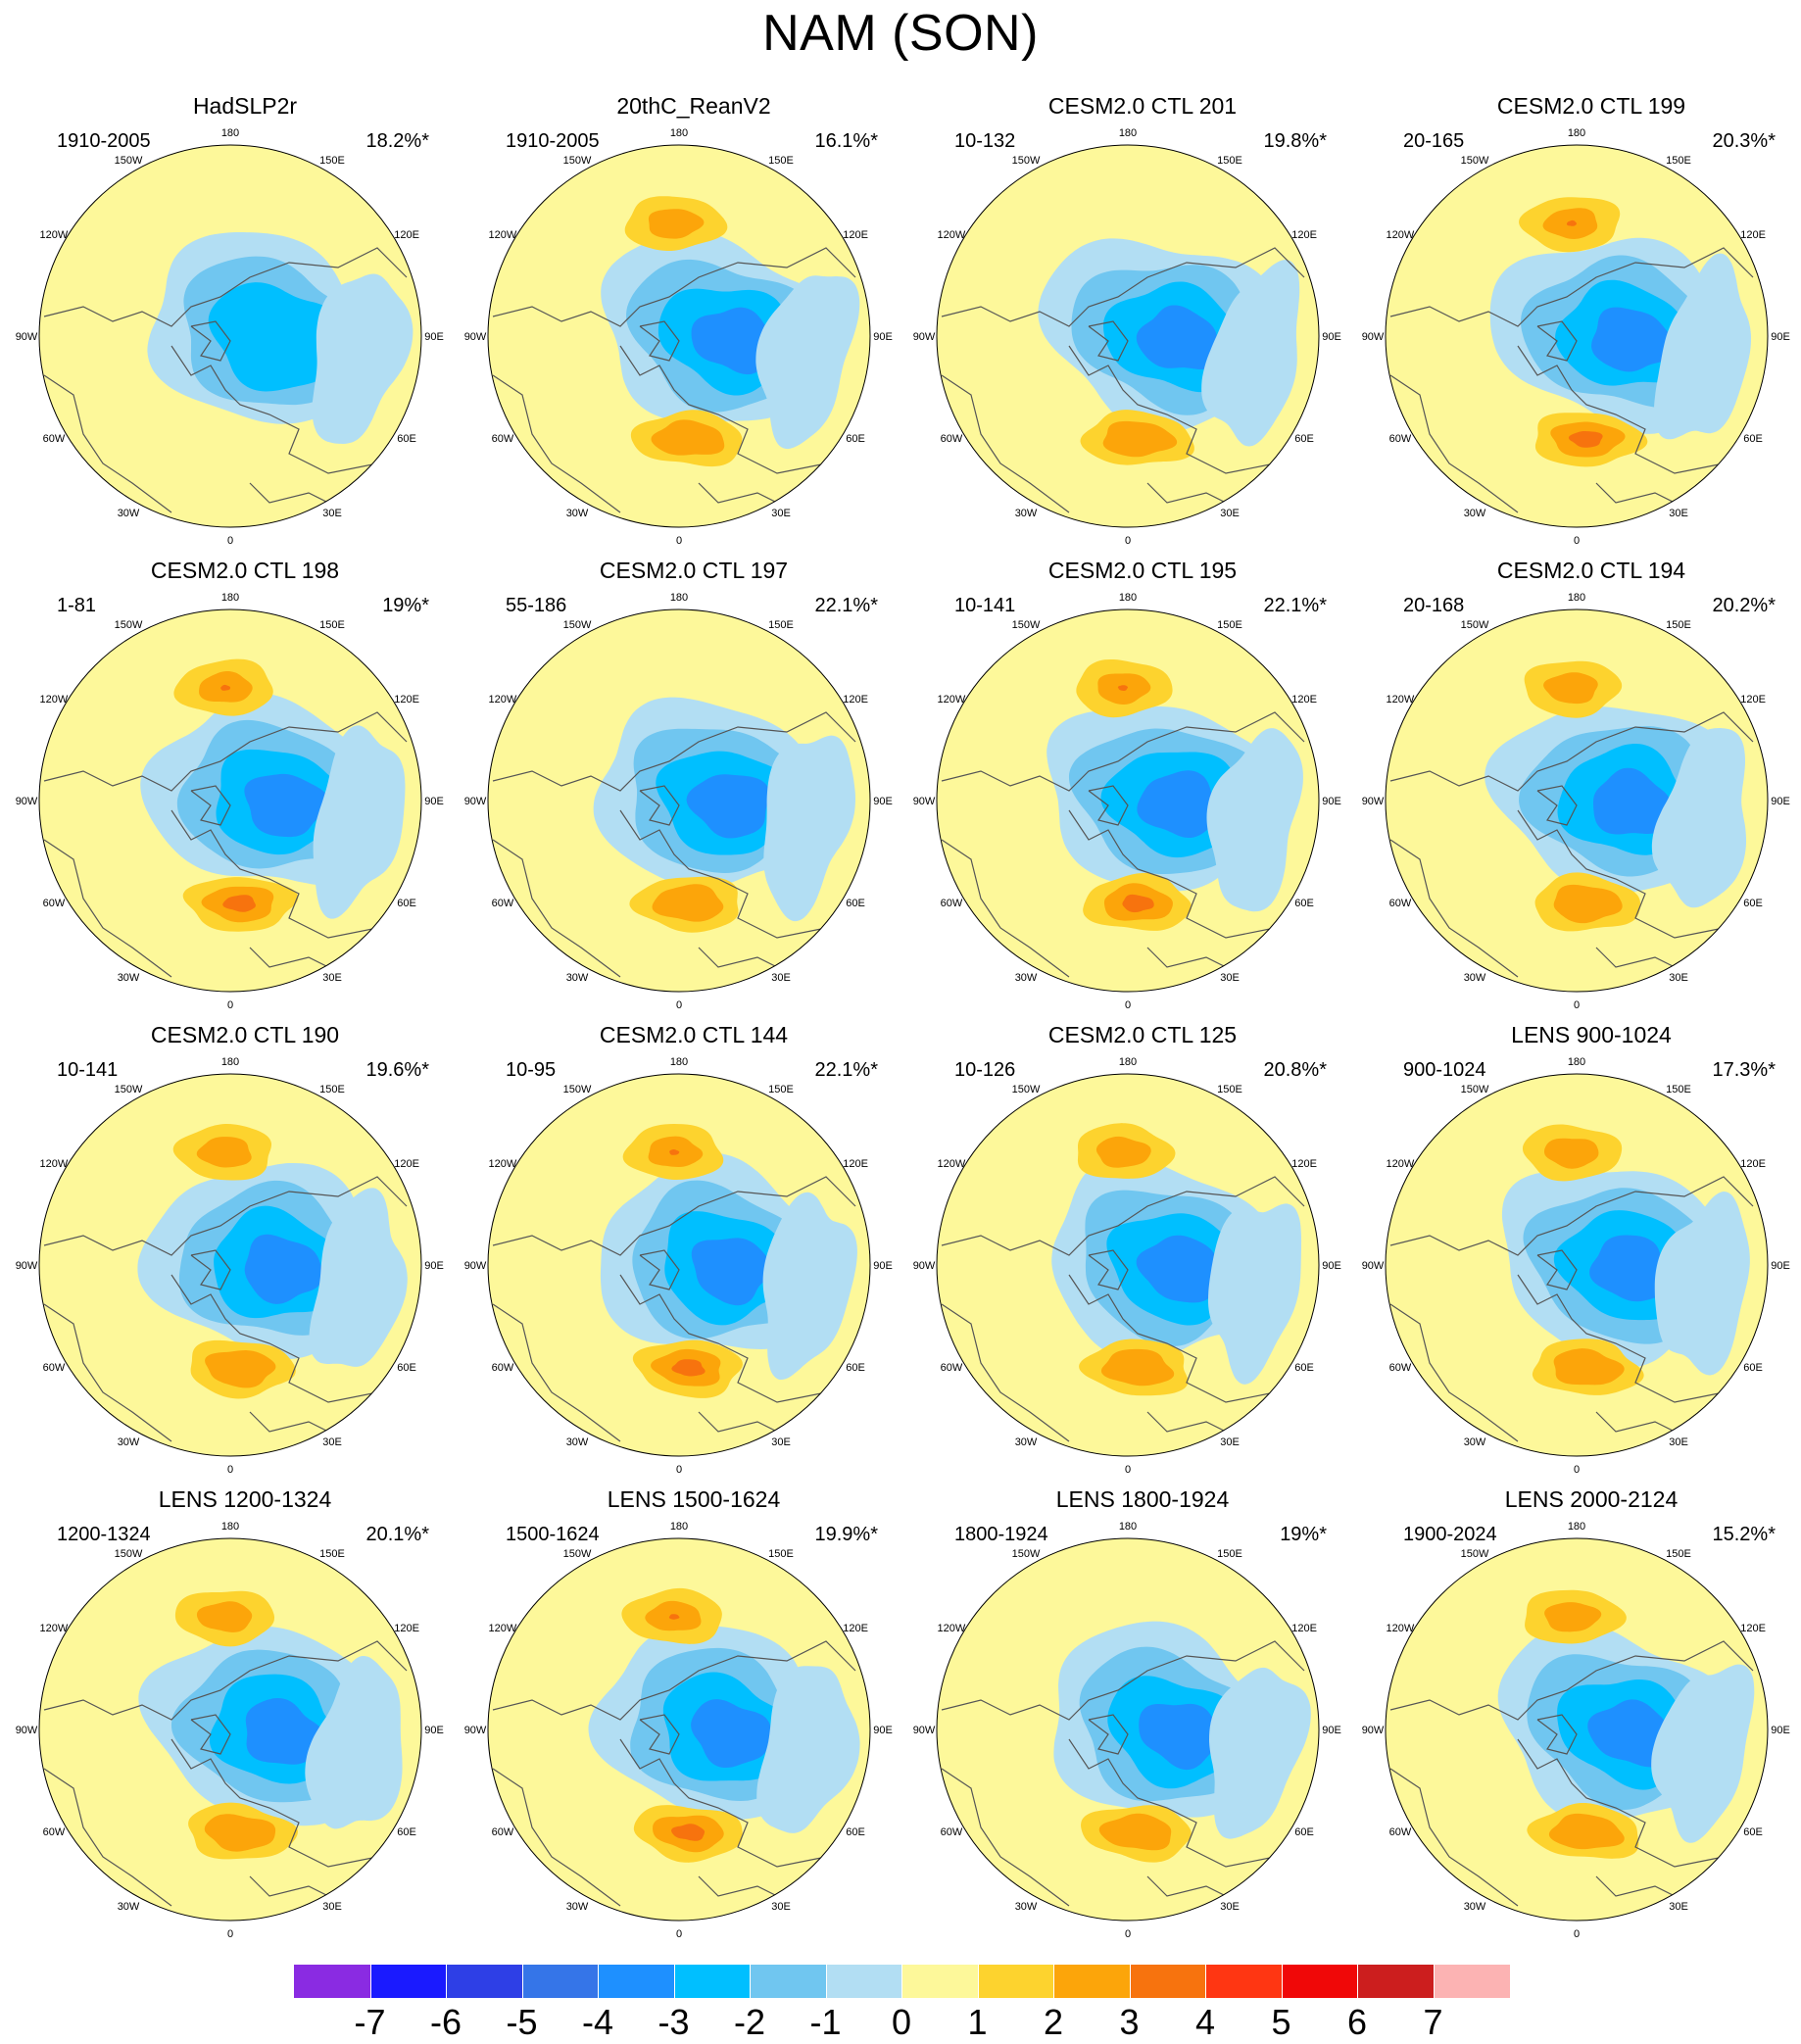 Image resolution: width=1801 pixels, height=2044 pixels. What do you see at coordinates (1282, 1982) in the screenshot?
I see `colorbar-tick` at bounding box center [1282, 1982].